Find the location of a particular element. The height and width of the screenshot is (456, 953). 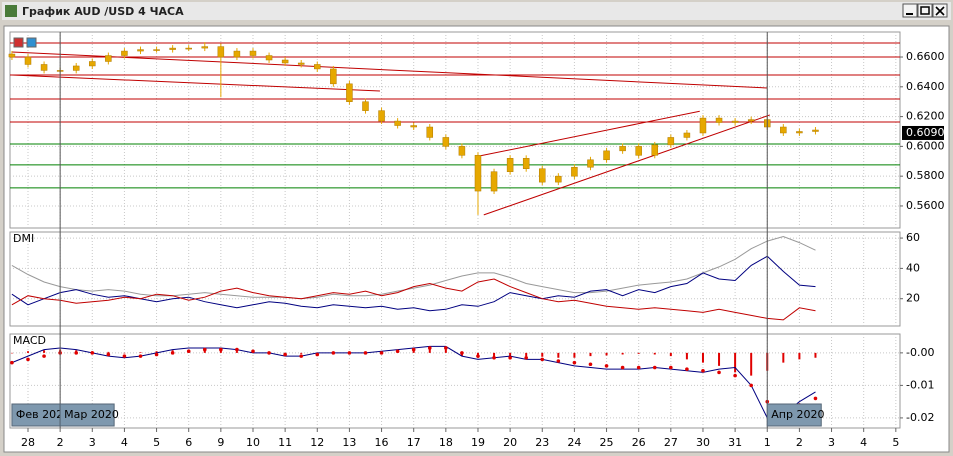

y-tick-label: 0.6400 is located at coordinates (925, 86).